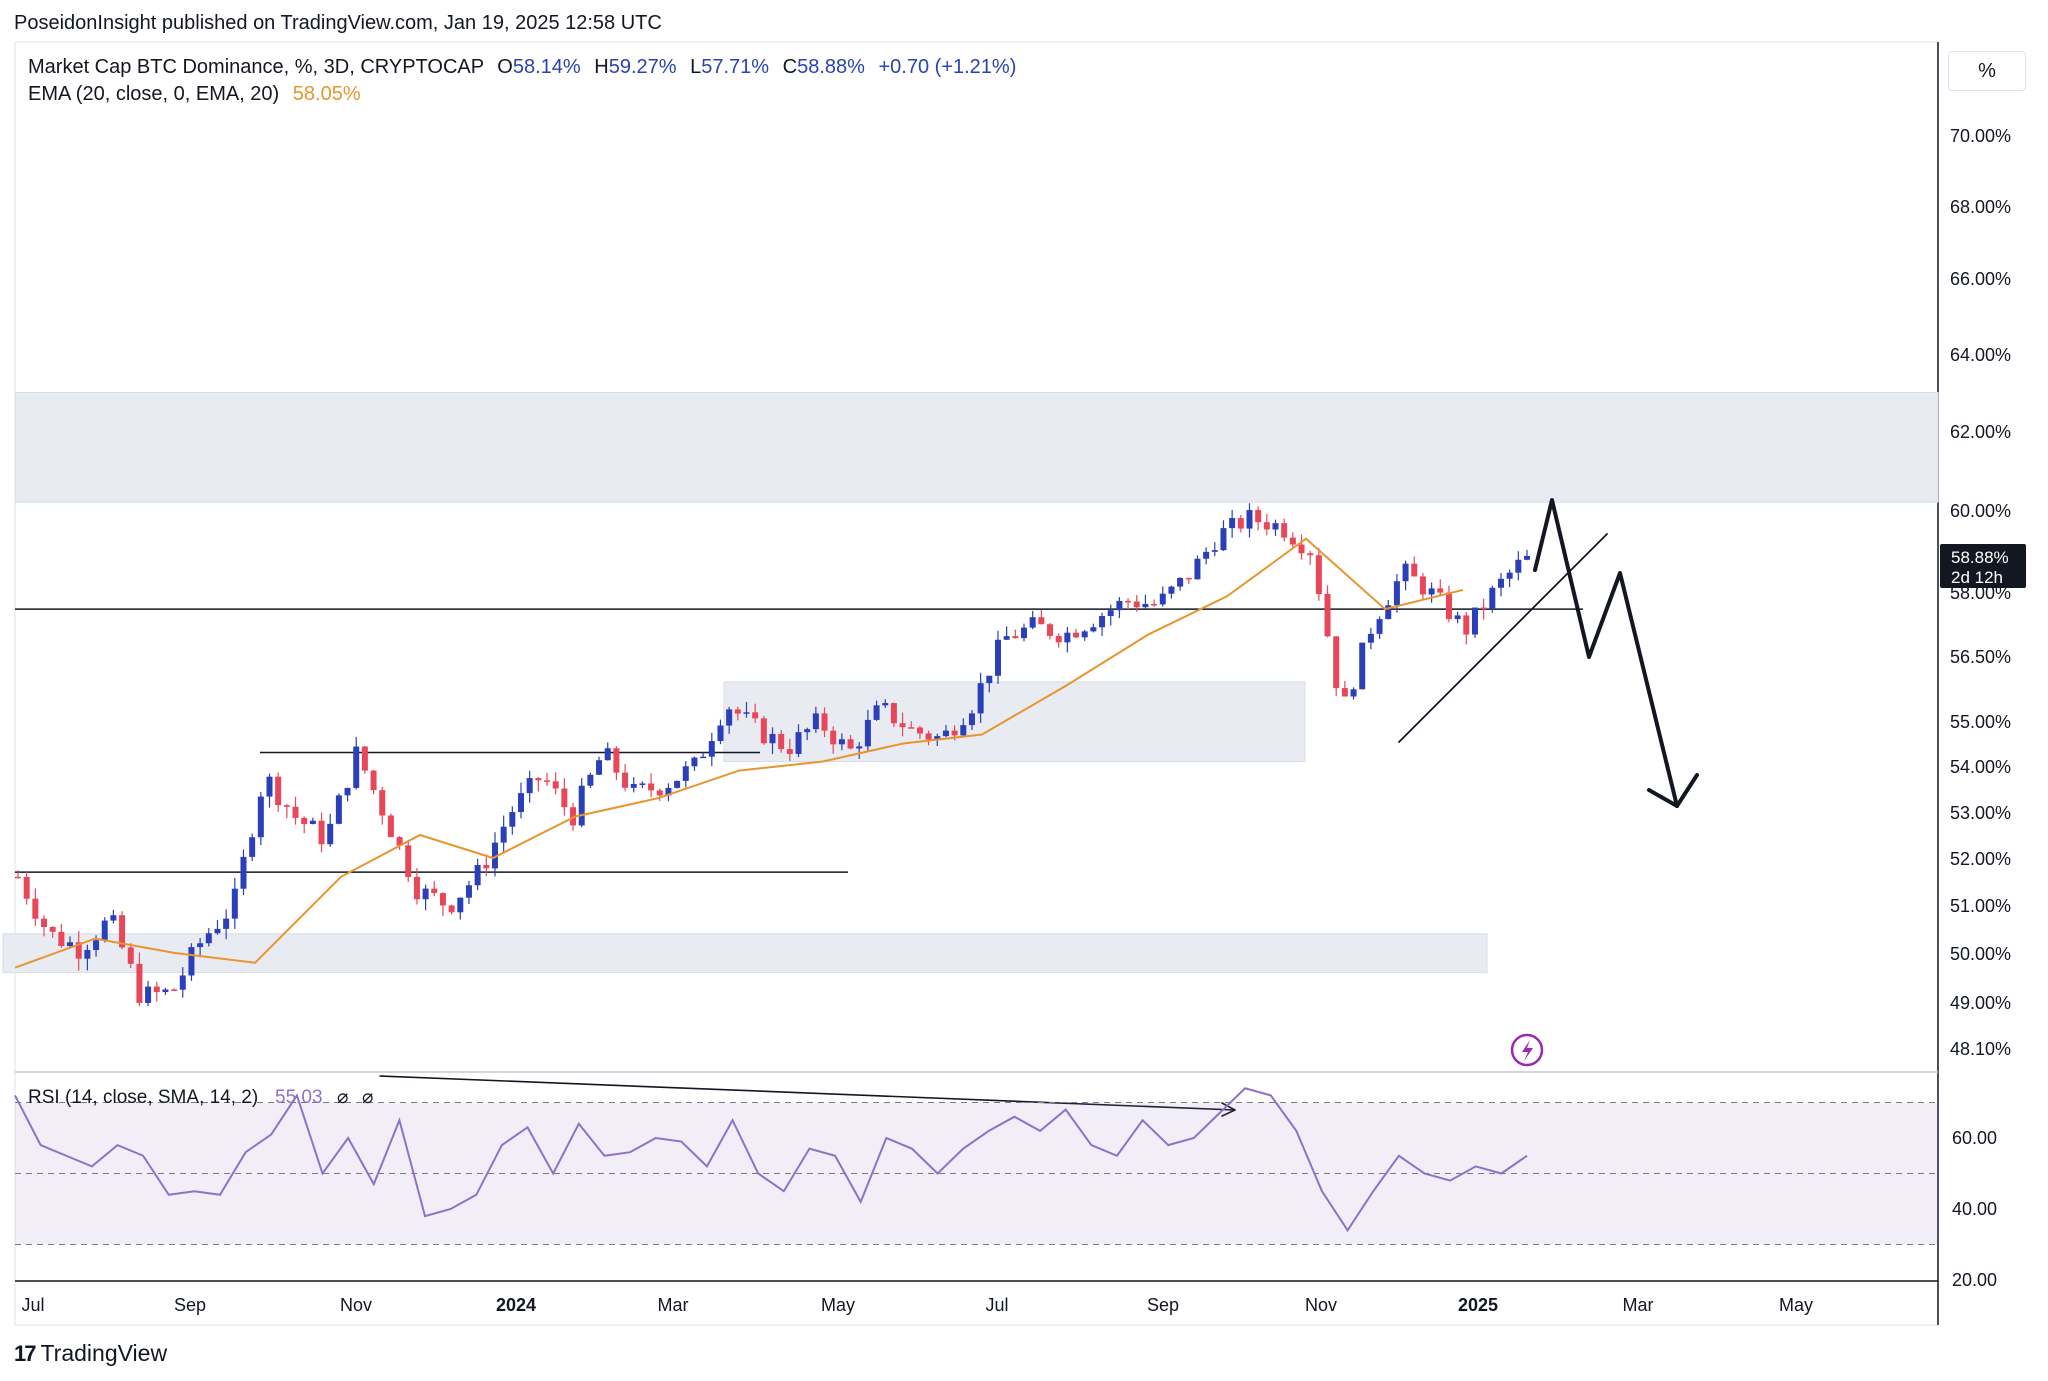 The height and width of the screenshot is (1381, 2048). What do you see at coordinates (1527, 1050) in the screenshot?
I see `lightning-icon` at bounding box center [1527, 1050].